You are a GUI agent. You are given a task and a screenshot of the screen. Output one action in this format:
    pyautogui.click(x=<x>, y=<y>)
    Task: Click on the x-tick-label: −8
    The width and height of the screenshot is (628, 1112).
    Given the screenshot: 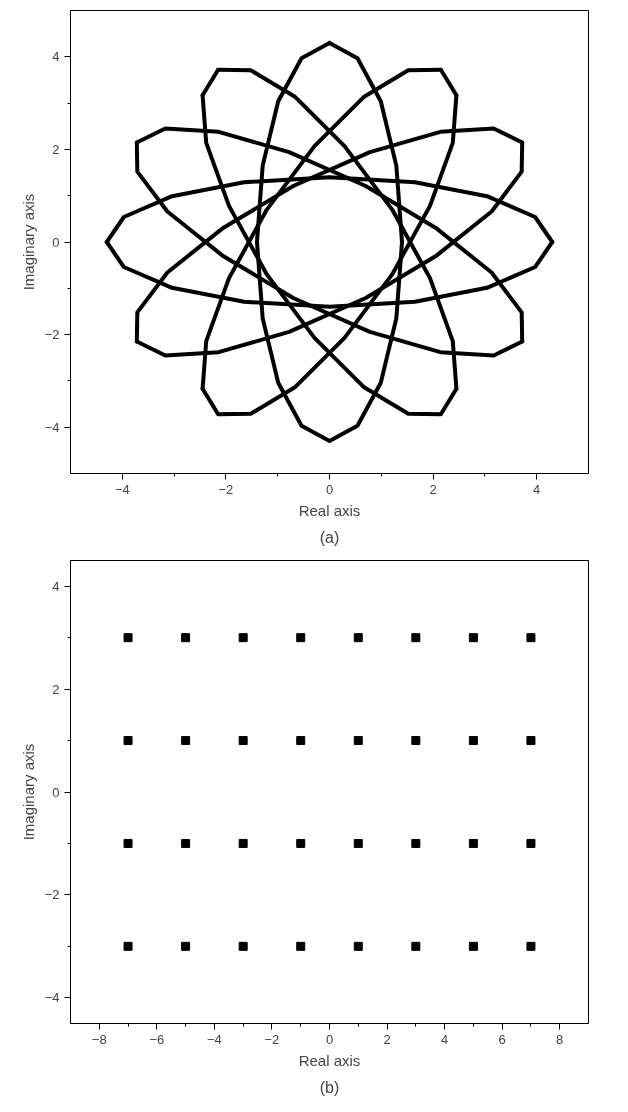 What is the action you would take?
    pyautogui.click(x=99, y=1039)
    